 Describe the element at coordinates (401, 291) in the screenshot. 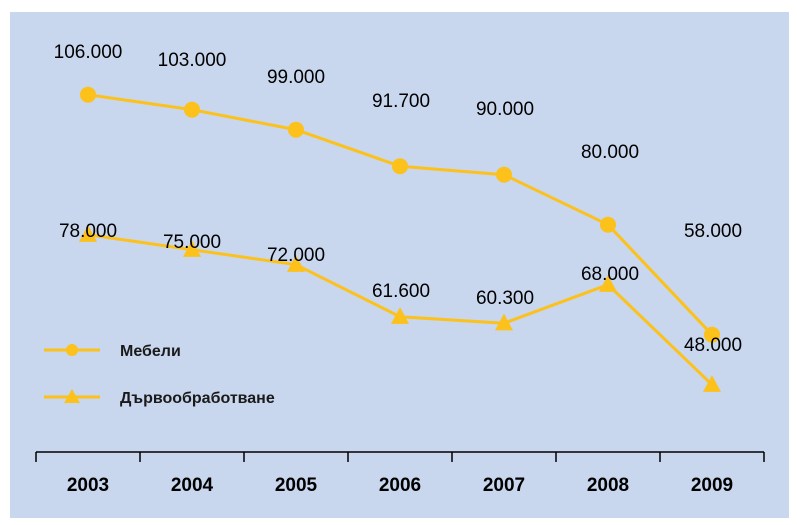

I see `data-label: 61.600` at that location.